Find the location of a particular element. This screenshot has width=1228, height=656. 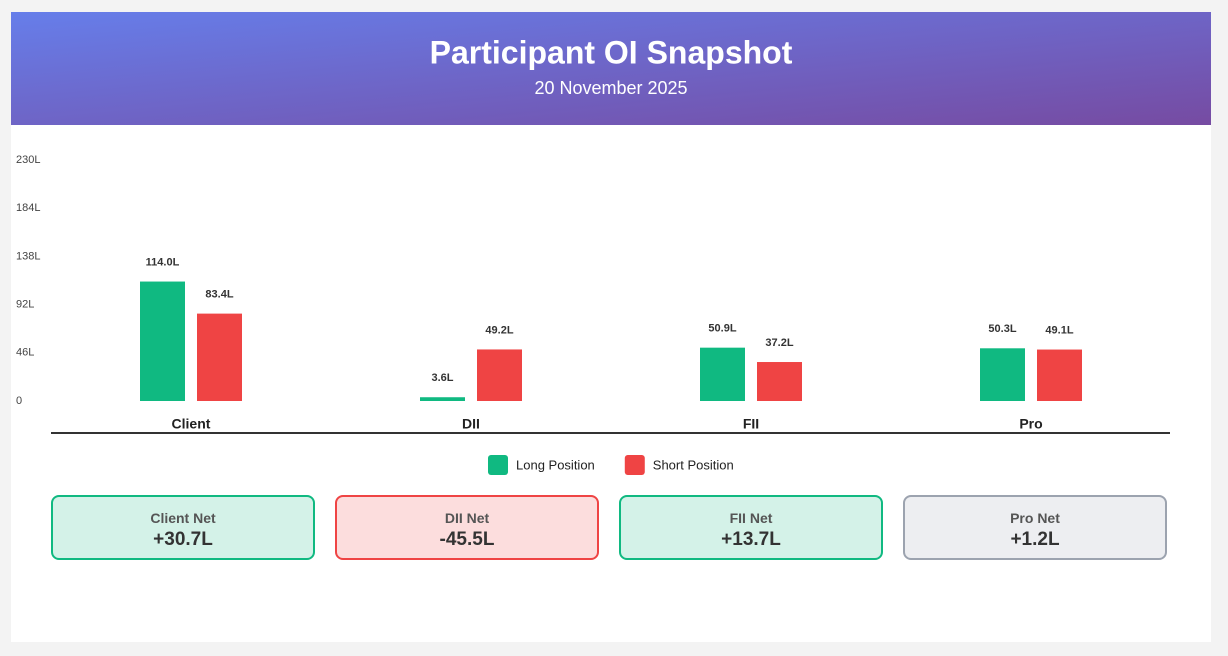

net-card: Client Net +30.7L is located at coordinates (183, 527).